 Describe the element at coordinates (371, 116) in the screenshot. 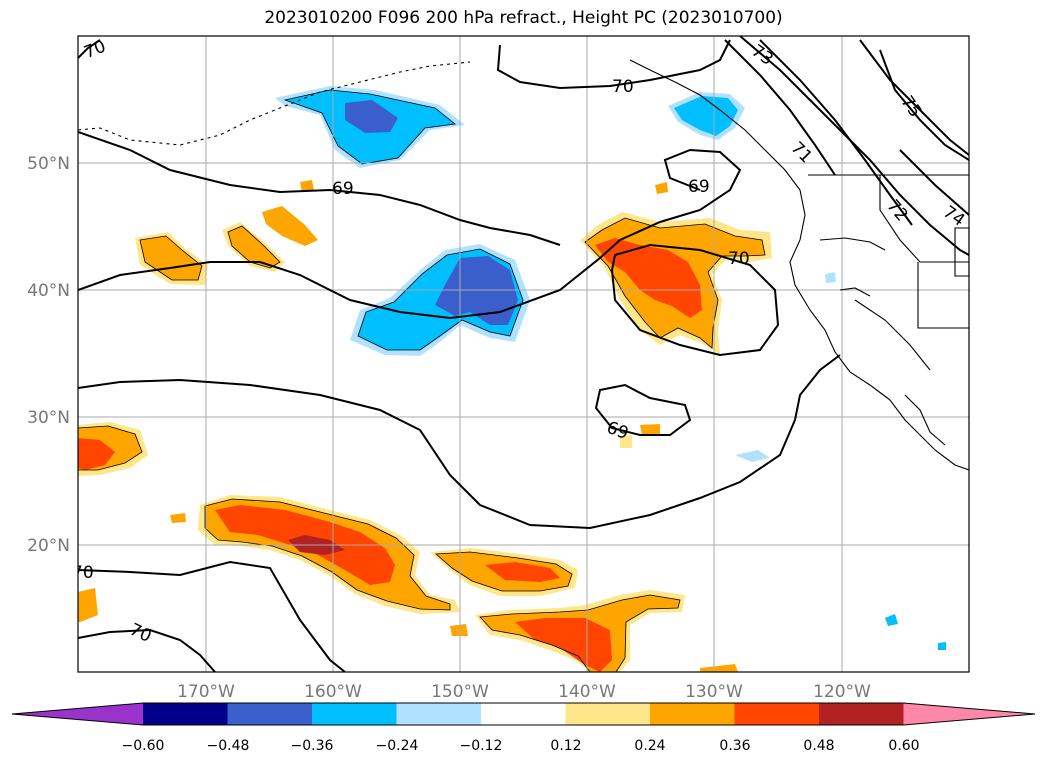

I see `neg-area-gulf-alaska-core` at that location.